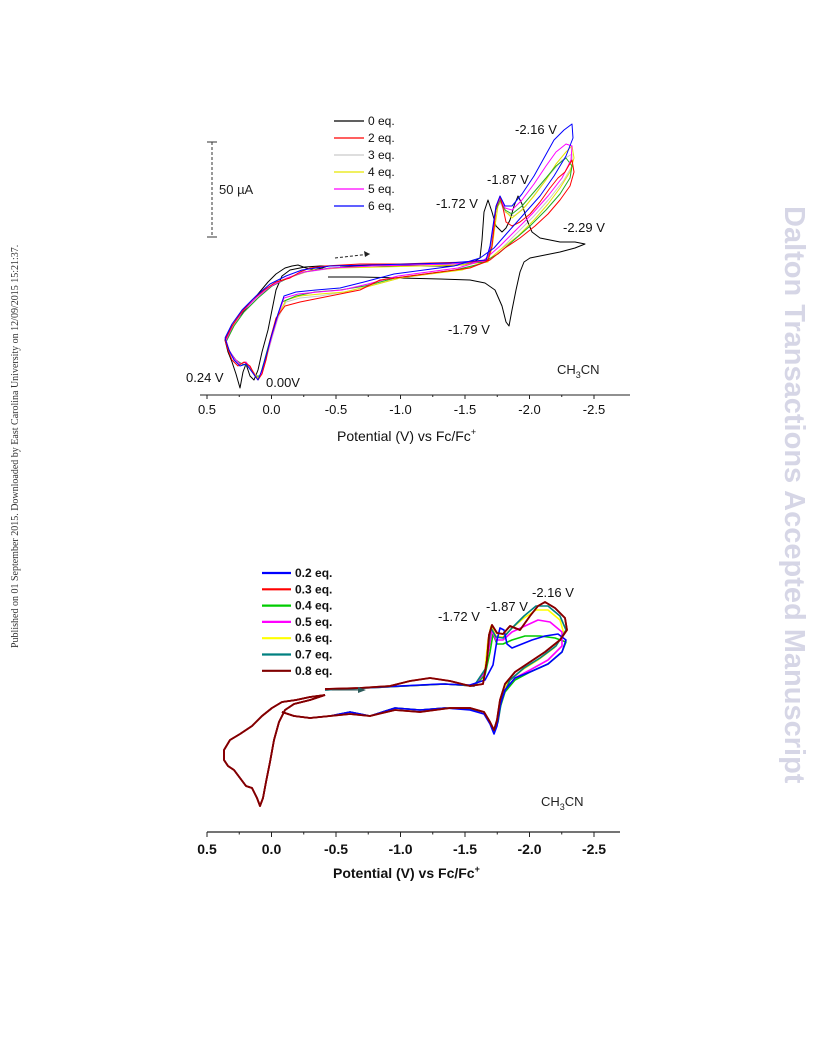 Image resolution: width=816 pixels, height=1056 pixels. I want to click on legend-label: 0.4 eq., so click(313, 606).